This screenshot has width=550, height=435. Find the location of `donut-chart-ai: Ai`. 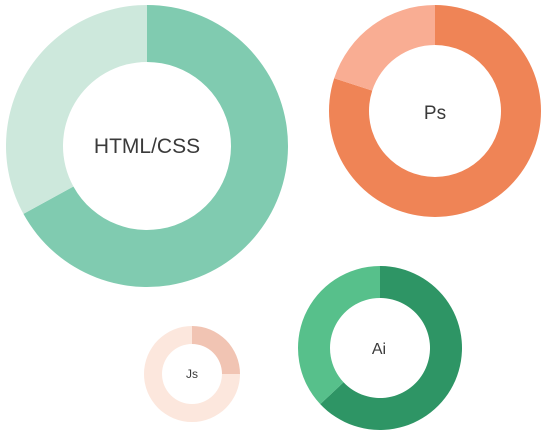

donut-chart-ai: Ai is located at coordinates (379, 348).